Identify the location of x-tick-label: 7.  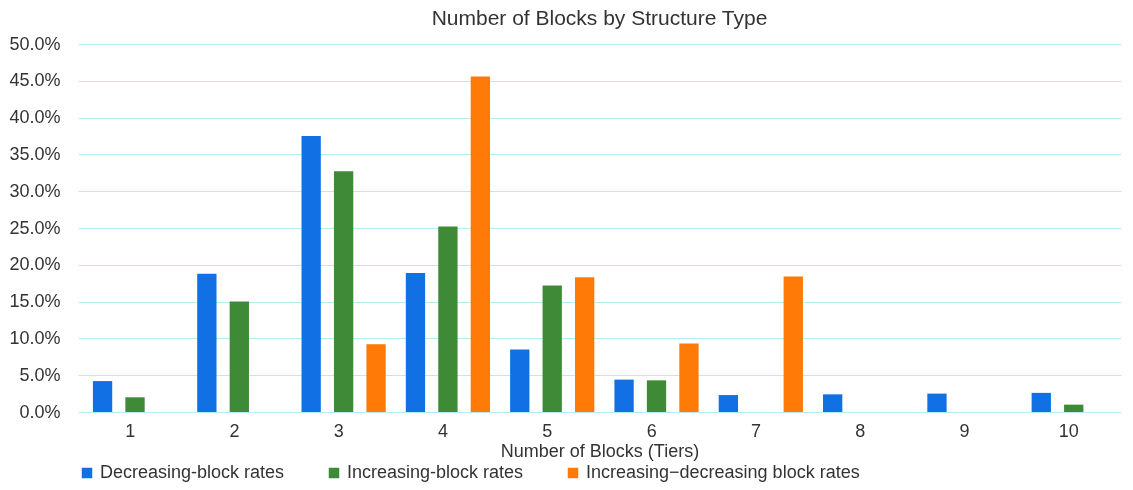
(755, 430).